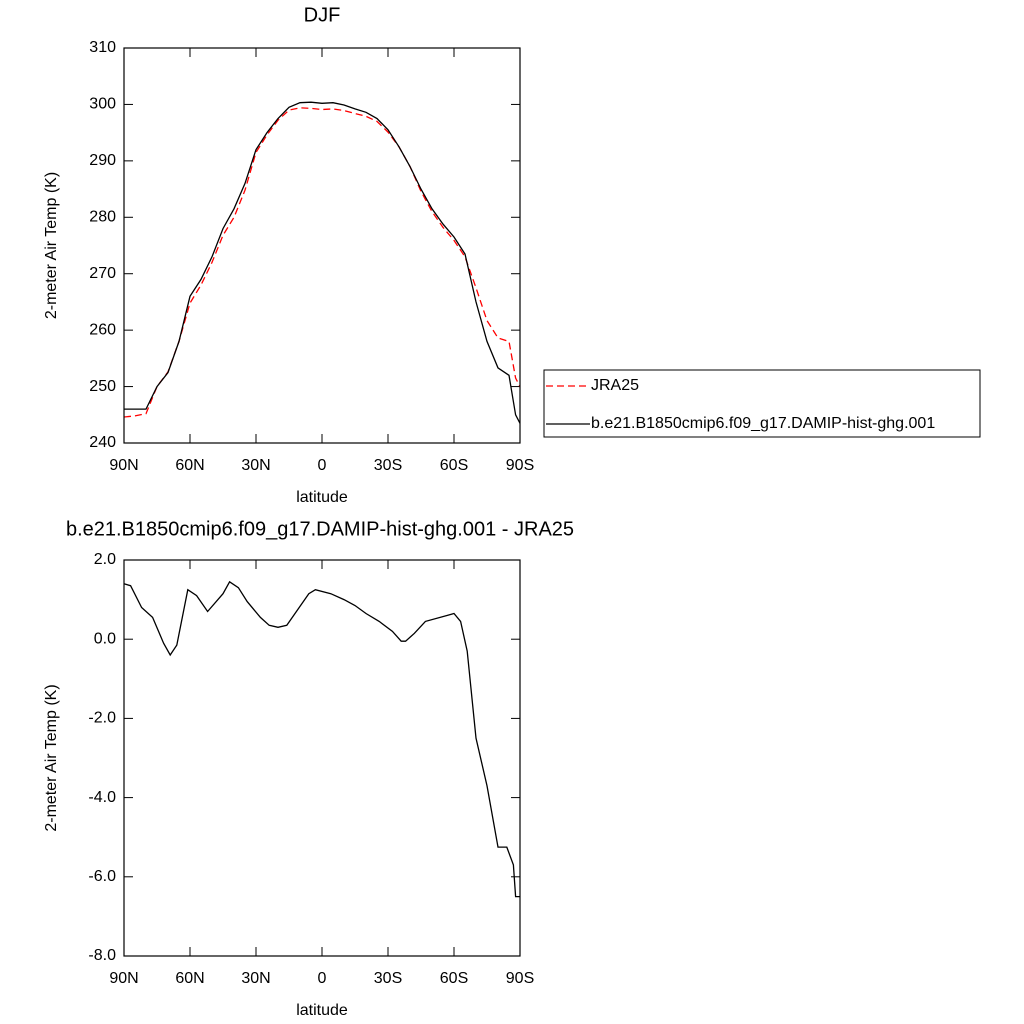 The image size is (1024, 1024). I want to click on y-tick-label: -8.0, so click(102, 955).